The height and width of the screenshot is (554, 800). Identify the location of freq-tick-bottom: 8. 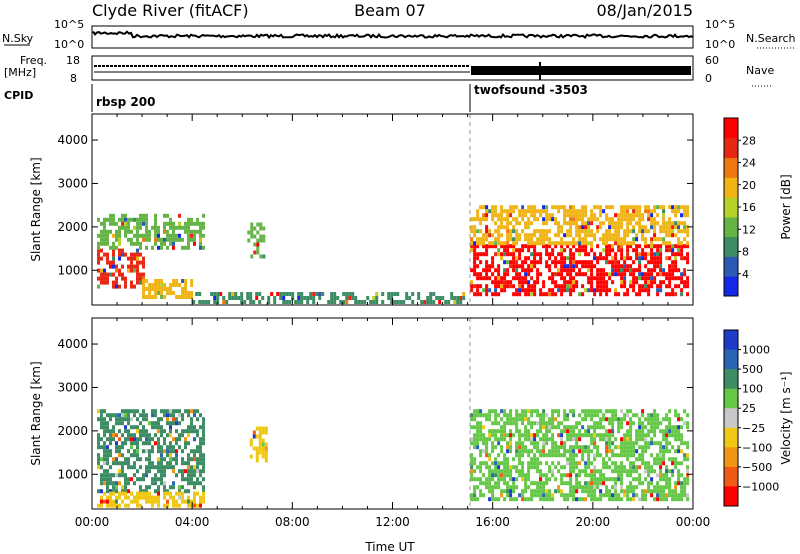
(73, 78).